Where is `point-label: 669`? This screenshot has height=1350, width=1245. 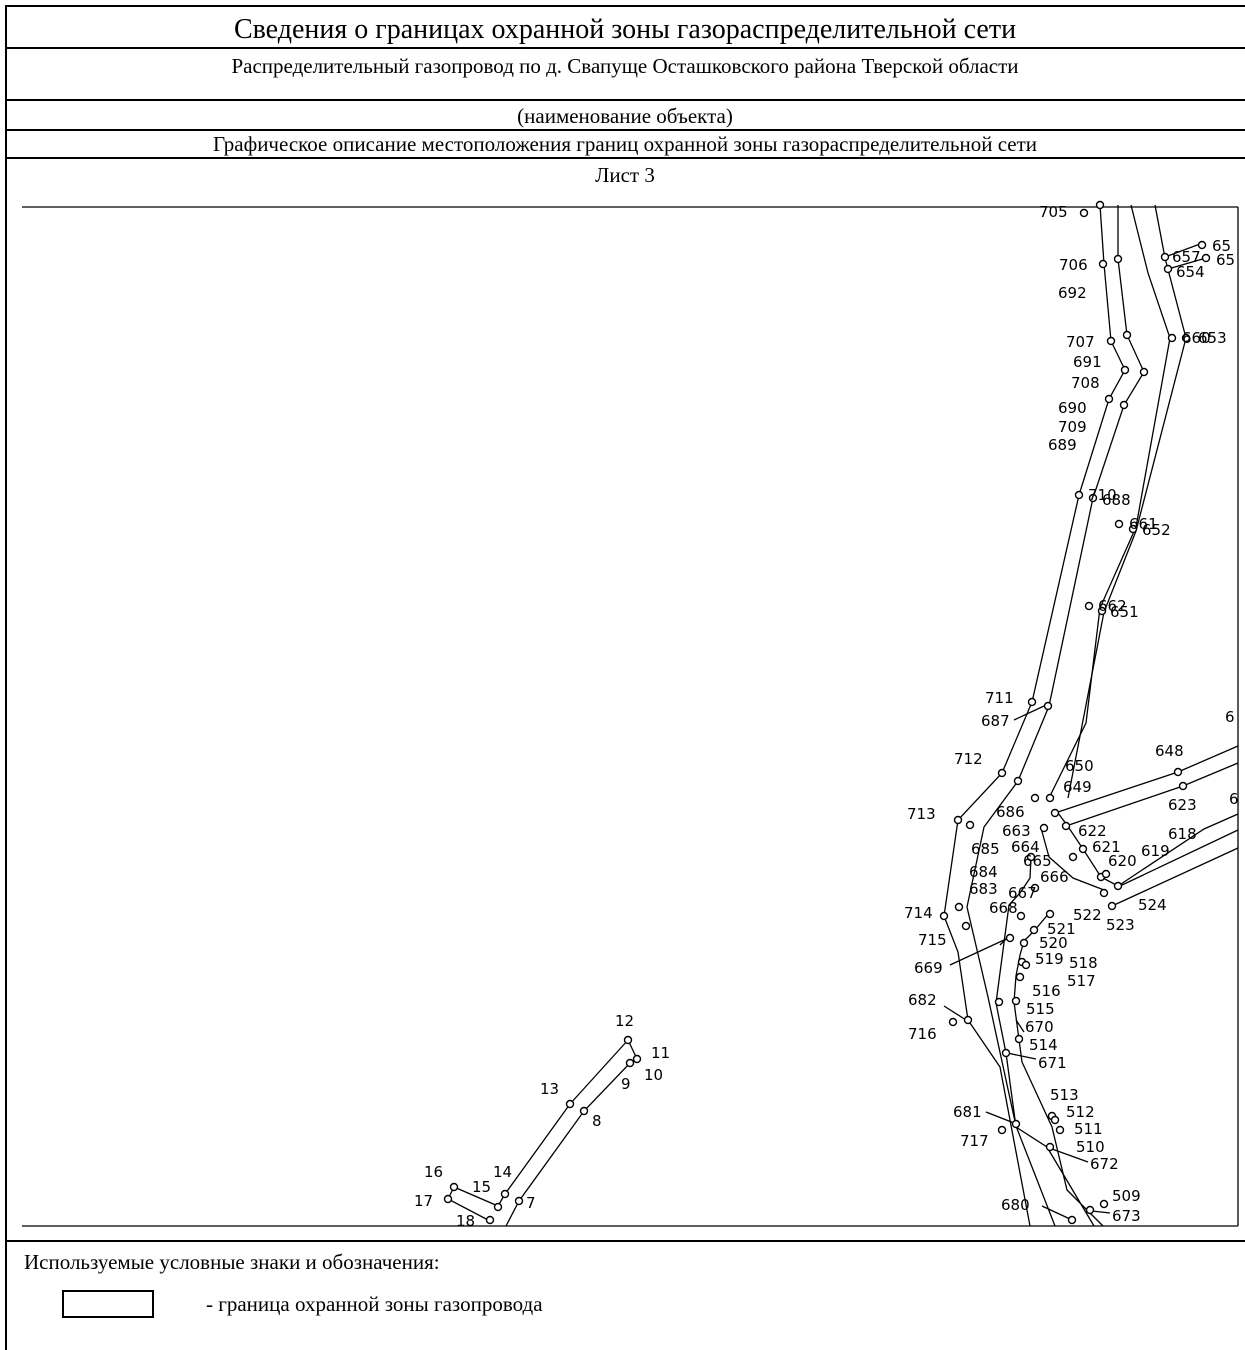 point-label: 669 is located at coordinates (928, 968).